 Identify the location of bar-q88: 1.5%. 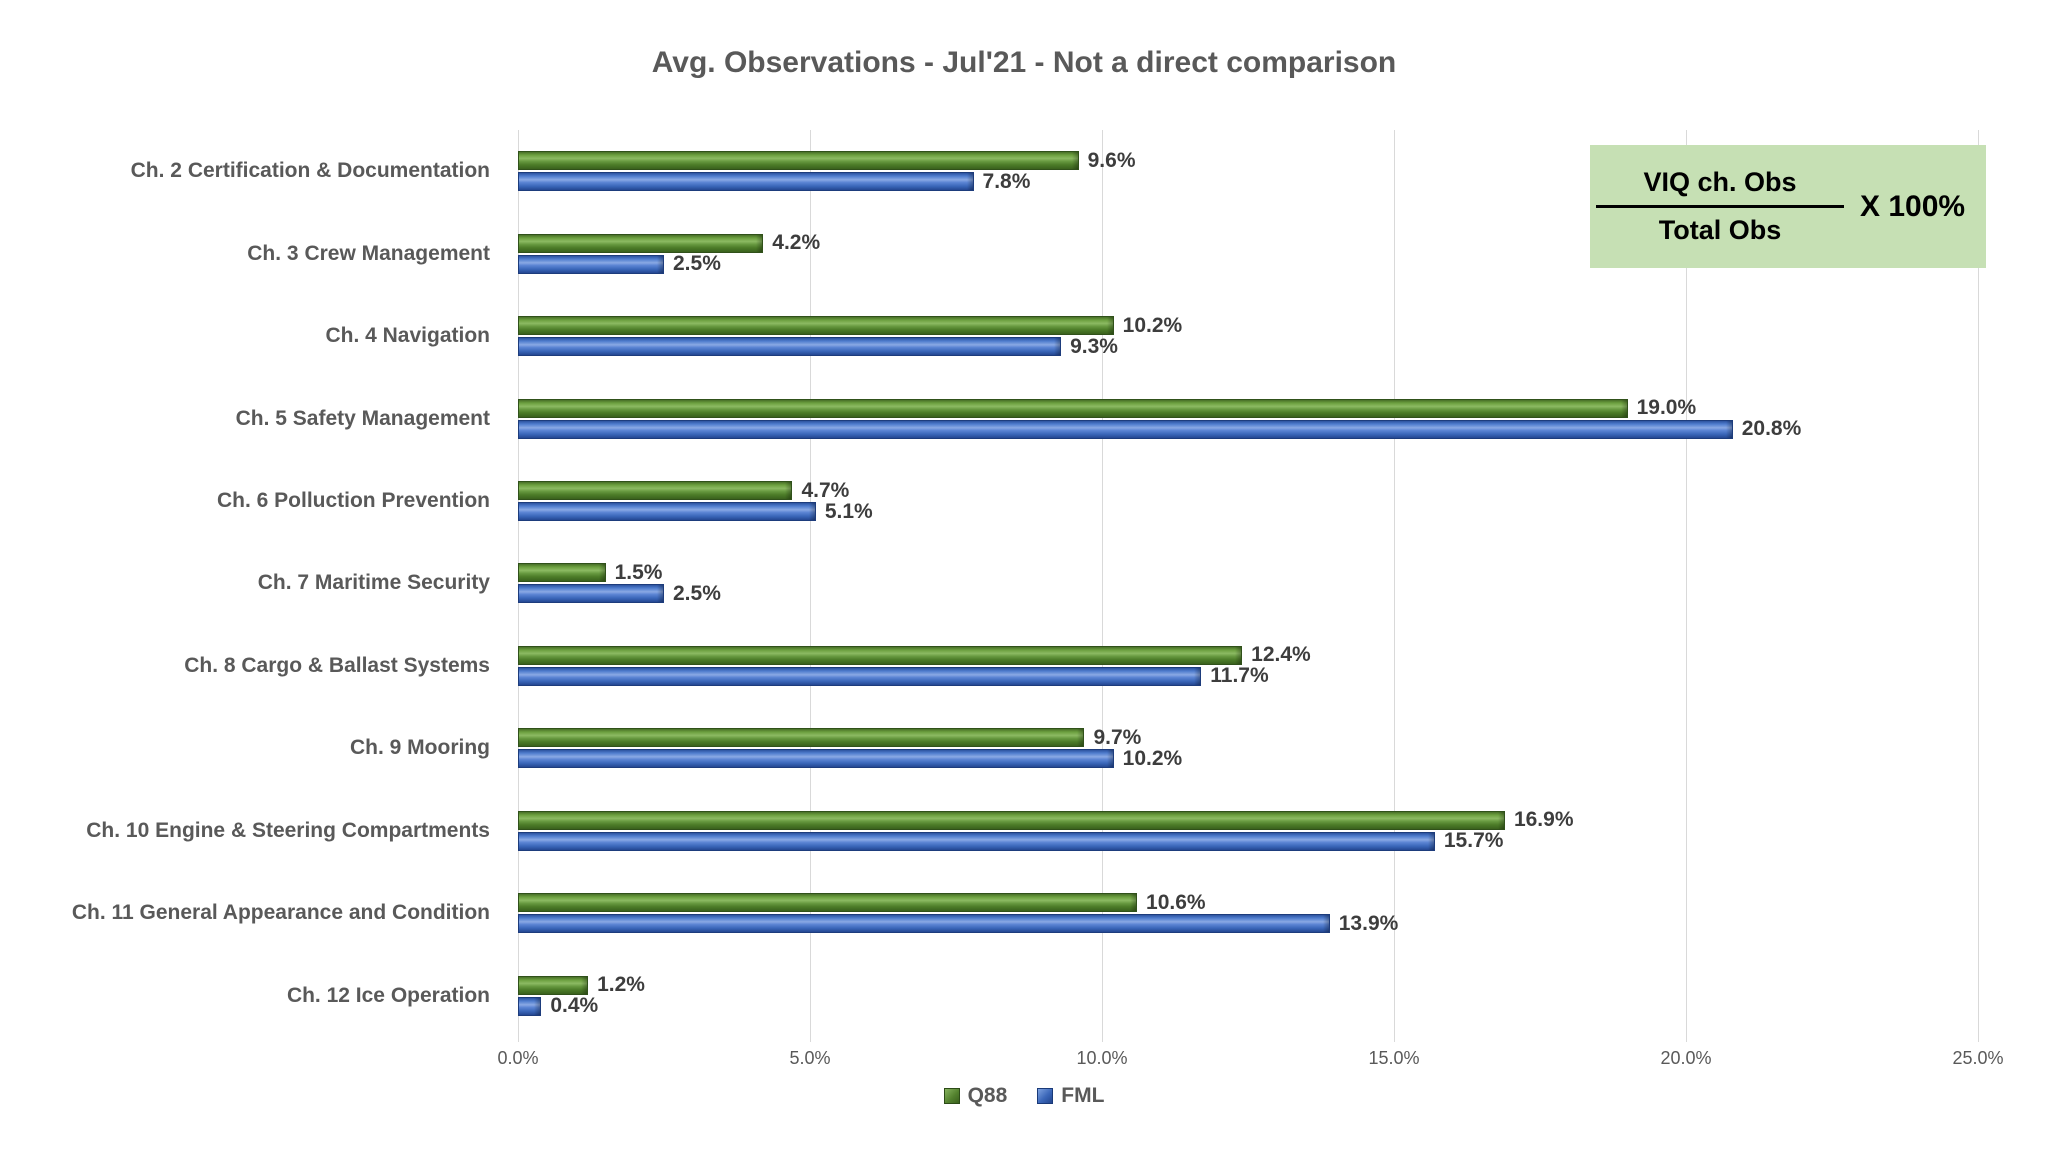
(590, 572).